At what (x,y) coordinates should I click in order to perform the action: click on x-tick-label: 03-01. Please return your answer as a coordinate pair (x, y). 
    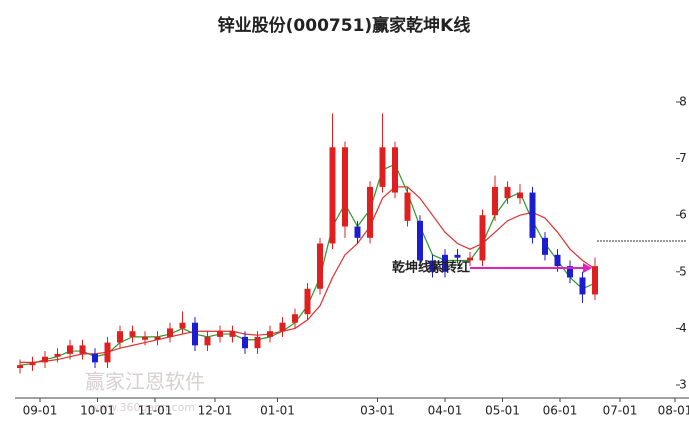
    Looking at the image, I should click on (377, 411).